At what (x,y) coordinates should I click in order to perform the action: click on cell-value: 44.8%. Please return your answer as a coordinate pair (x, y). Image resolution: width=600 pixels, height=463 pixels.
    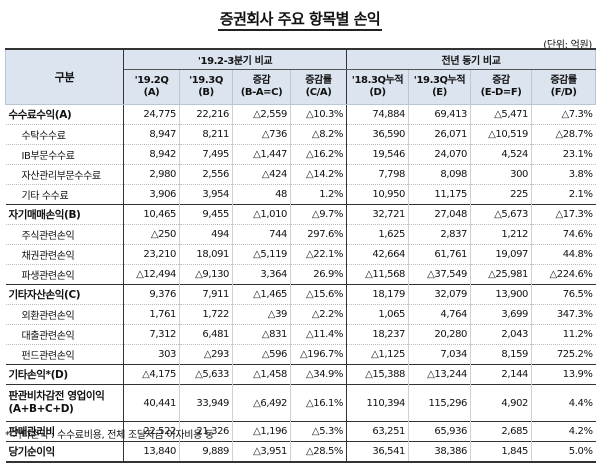
    Looking at the image, I should click on (563, 254).